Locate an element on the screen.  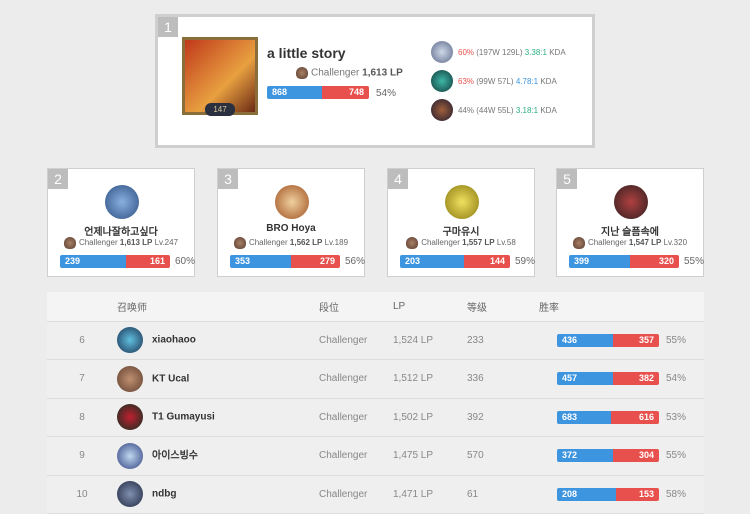
win-loss-bar: 208 153 is located at coordinates (608, 494).